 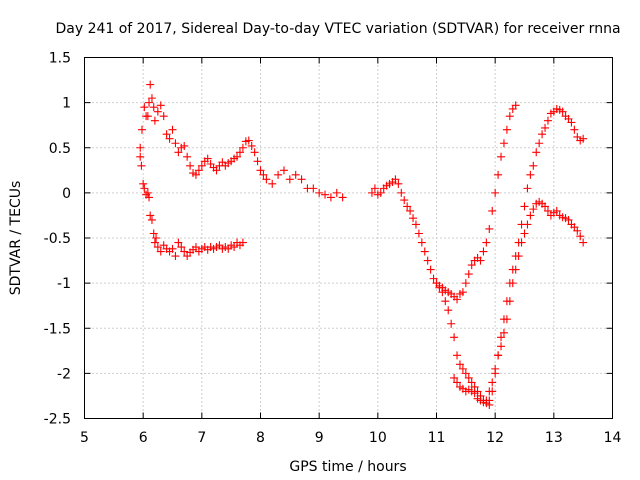 I want to click on x-tick-label: 13, so click(x=554, y=438).